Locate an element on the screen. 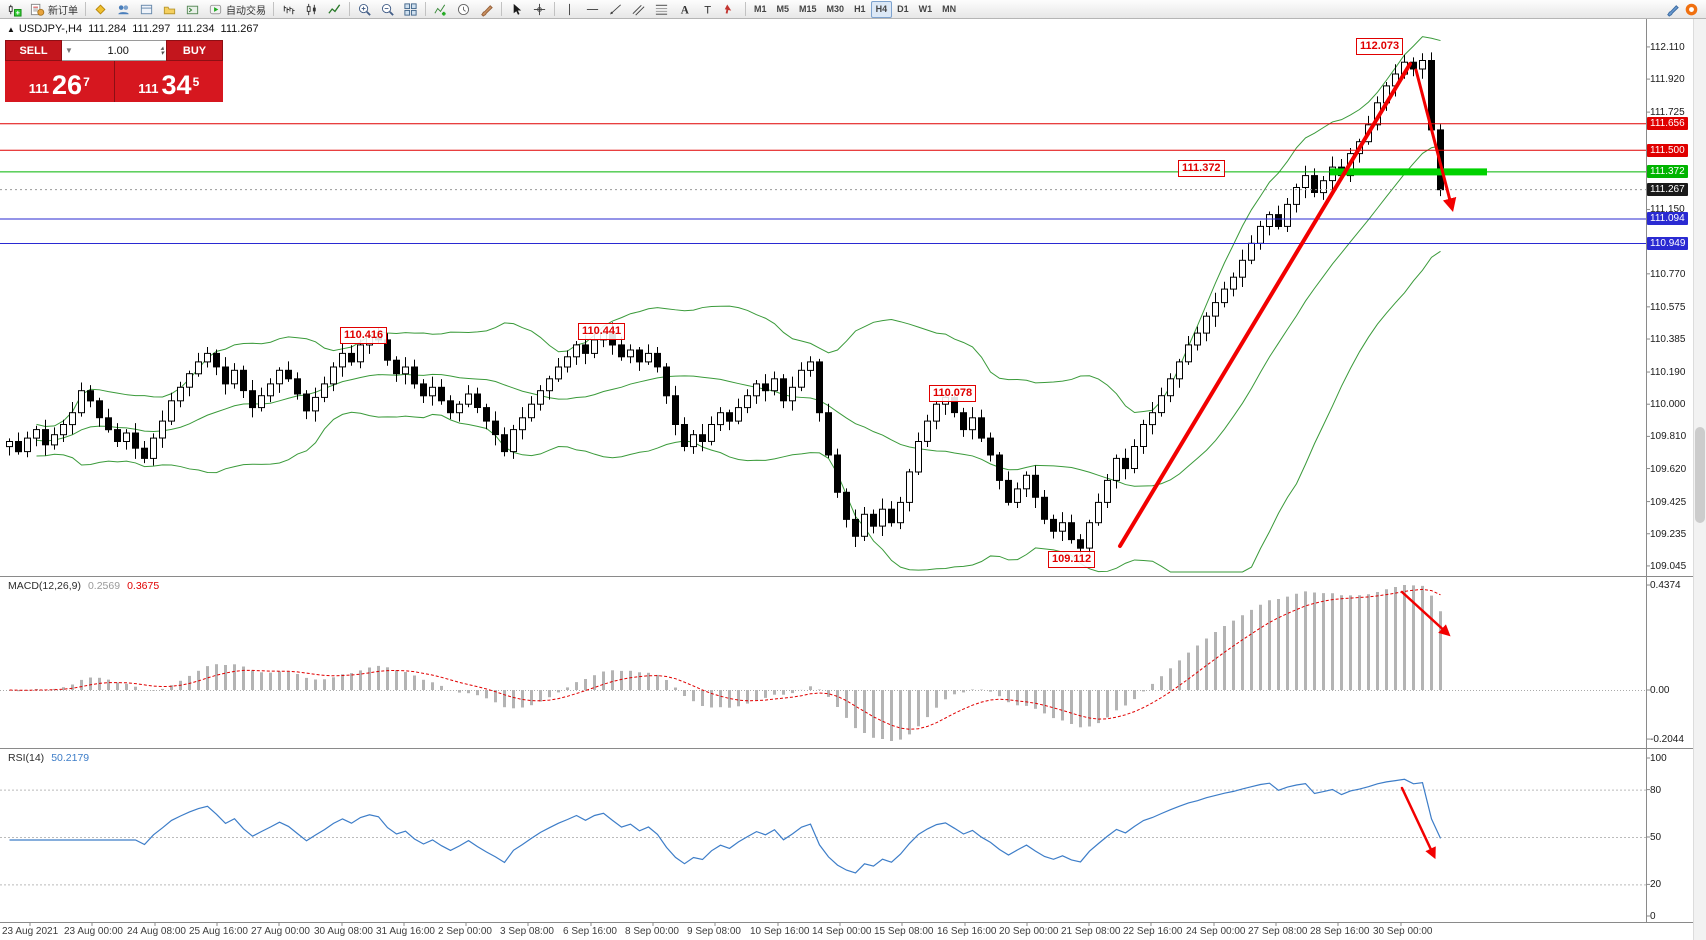  zoom-in-icon is located at coordinates (364, 9).